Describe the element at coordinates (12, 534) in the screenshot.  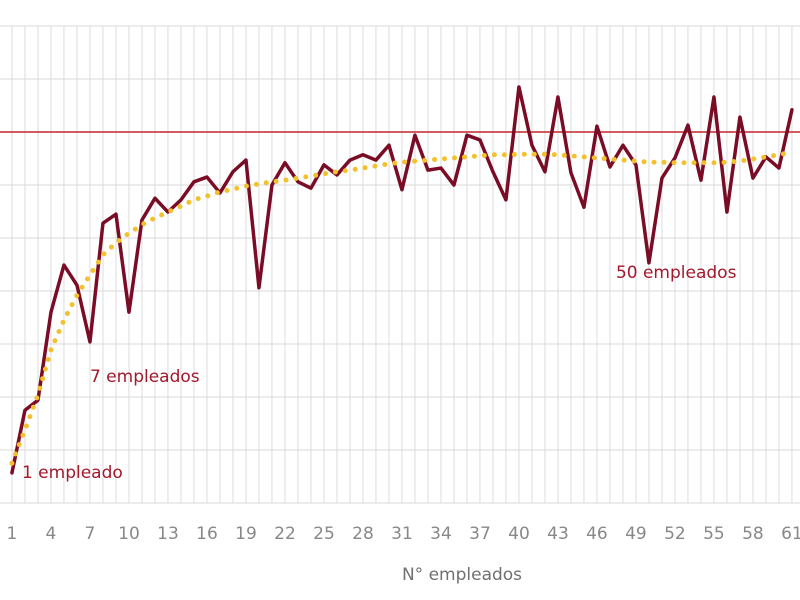
I see `x-tick-label: 1` at that location.